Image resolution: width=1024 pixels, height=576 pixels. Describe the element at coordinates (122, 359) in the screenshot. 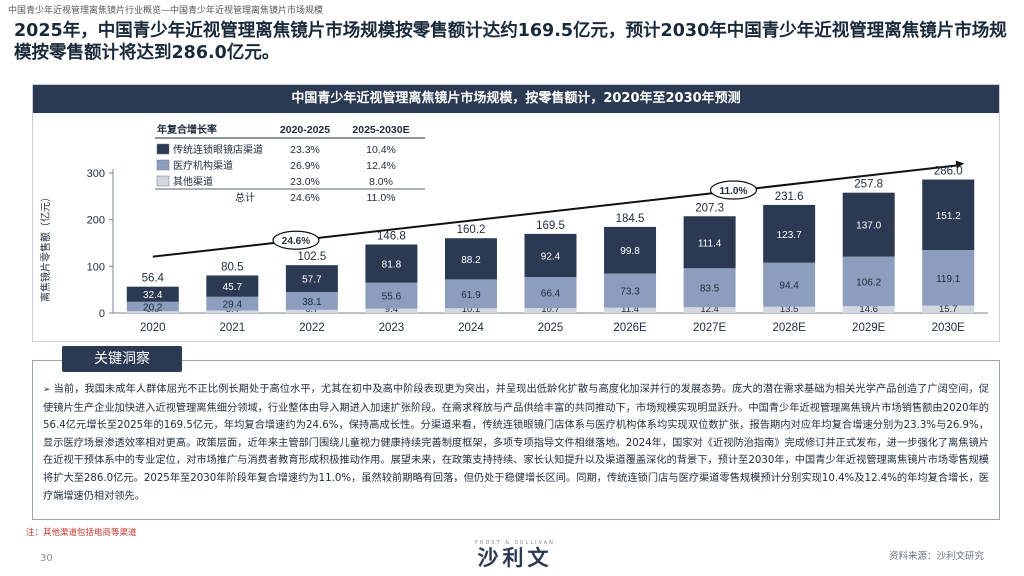

I see `insights-tab: 关键洞察` at that location.